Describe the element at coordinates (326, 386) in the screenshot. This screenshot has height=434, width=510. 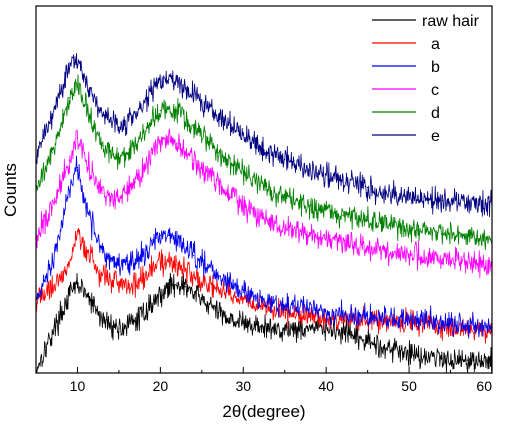
I see `x-tick-label: 40` at that location.